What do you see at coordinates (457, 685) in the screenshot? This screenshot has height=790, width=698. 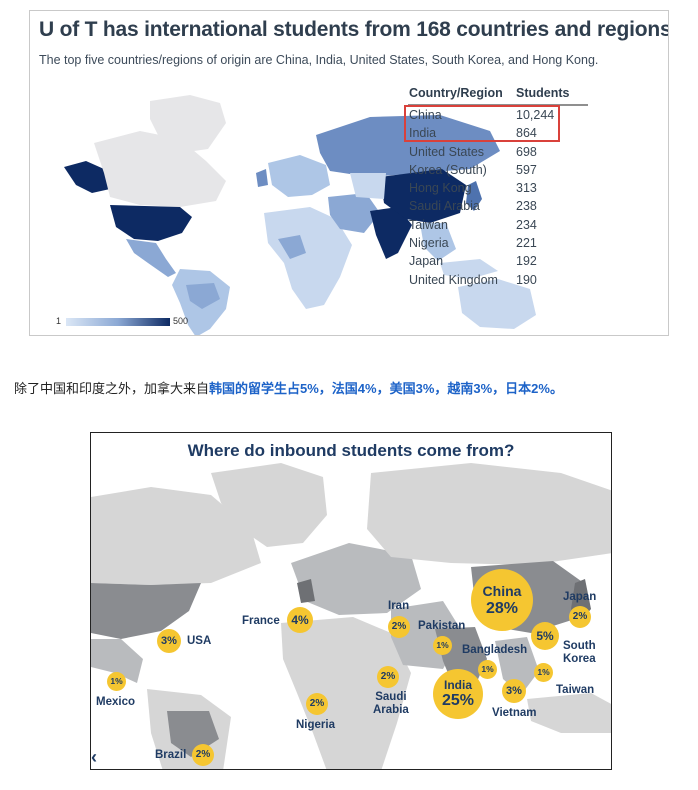 I see `bubble-name: India` at bounding box center [457, 685].